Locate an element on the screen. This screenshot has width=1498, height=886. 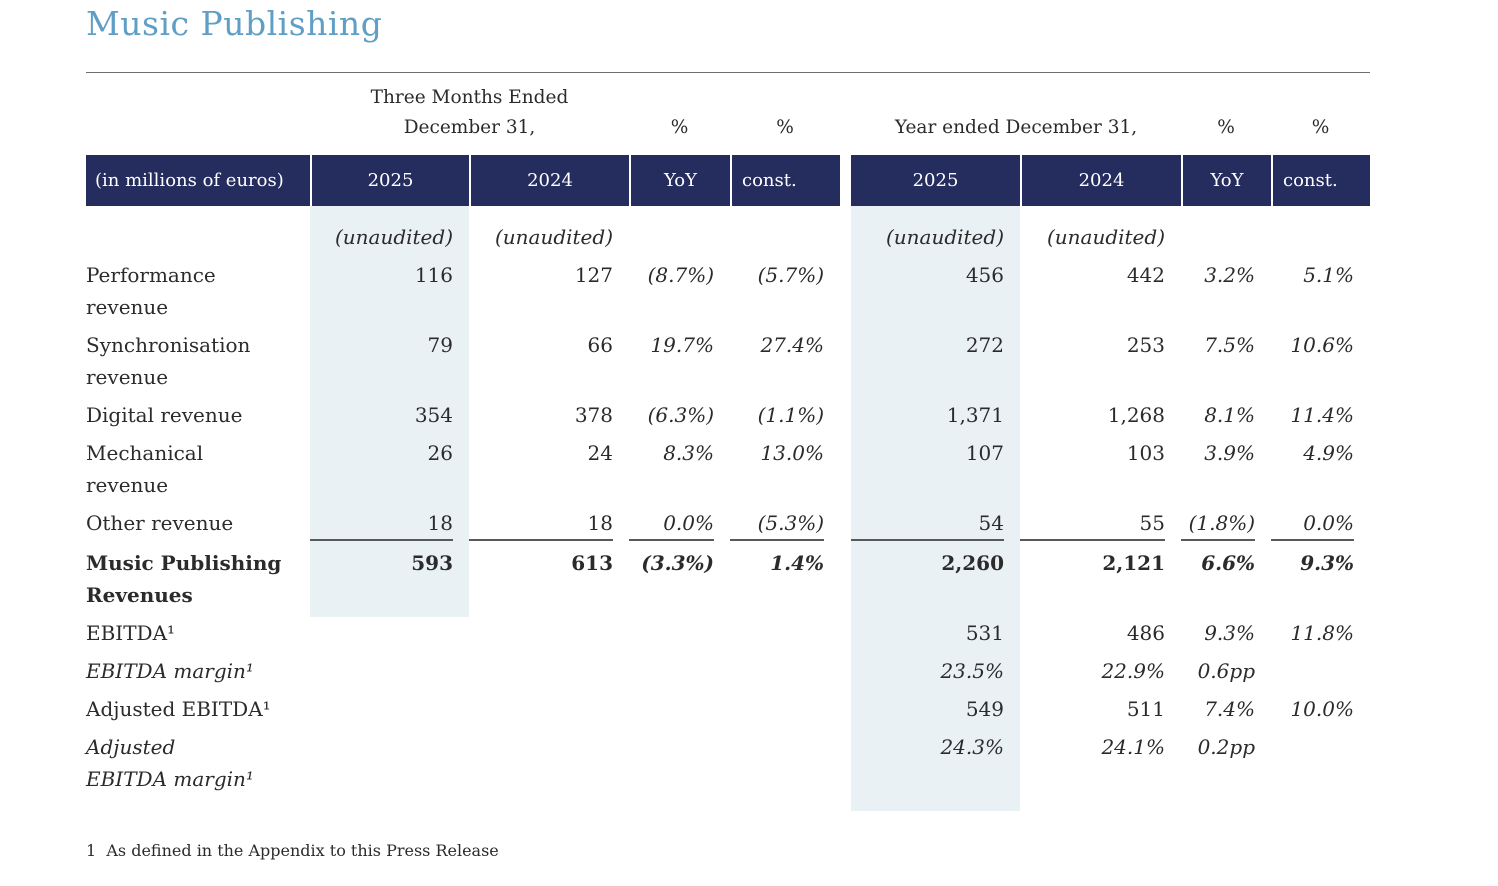
cell-y2024: 511 is located at coordinates (1100, 712).